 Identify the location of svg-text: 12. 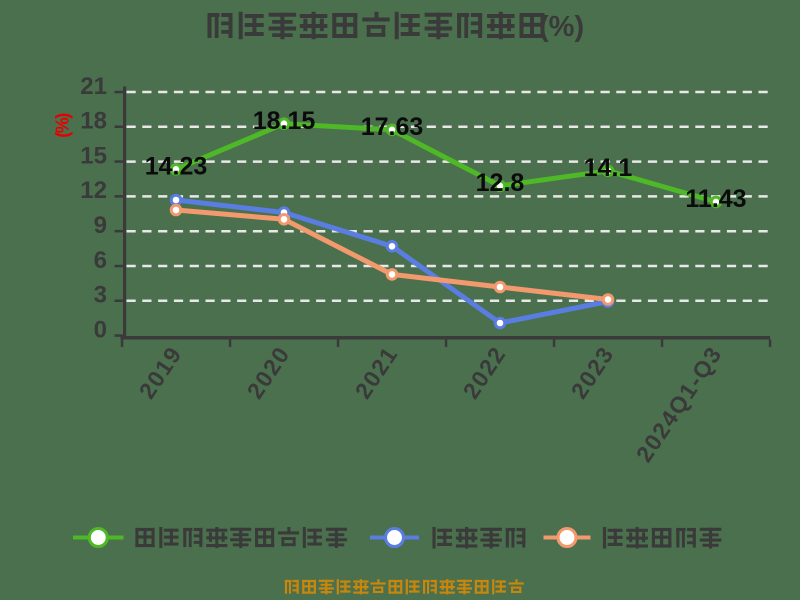
(93, 190).